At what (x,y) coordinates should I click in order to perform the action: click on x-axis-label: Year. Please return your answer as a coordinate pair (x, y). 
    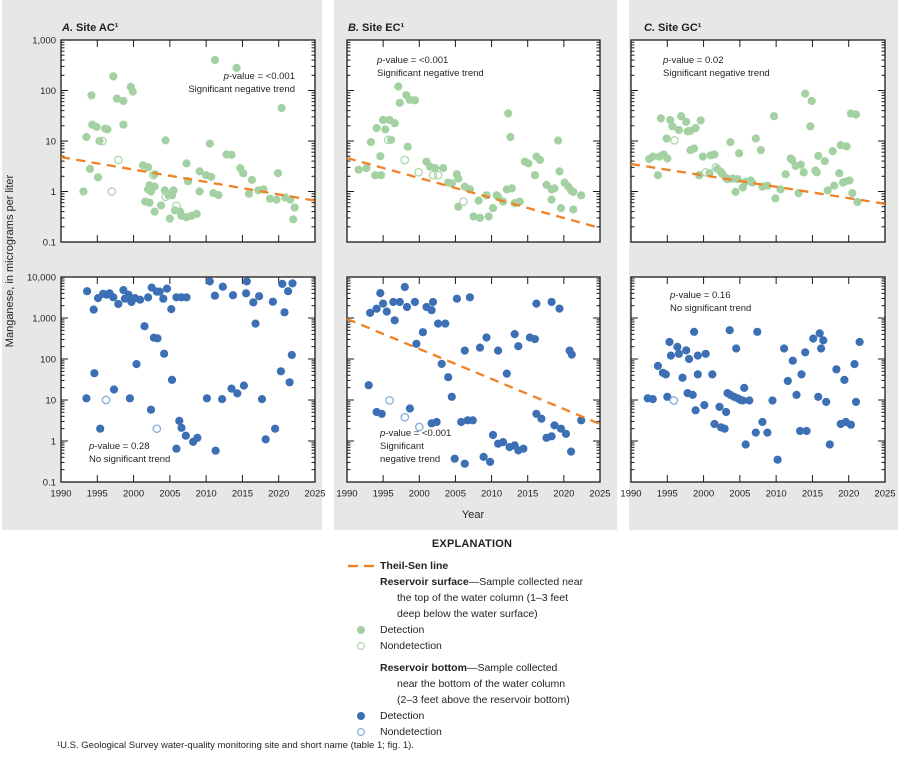
    Looking at the image, I should click on (473, 515).